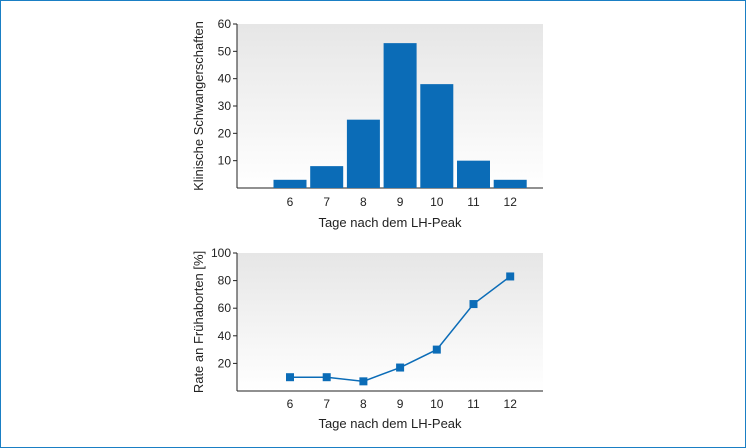 Image resolution: width=746 pixels, height=448 pixels. Describe the element at coordinates (390, 322) in the screenshot. I see `line-chart-plot-area` at that location.